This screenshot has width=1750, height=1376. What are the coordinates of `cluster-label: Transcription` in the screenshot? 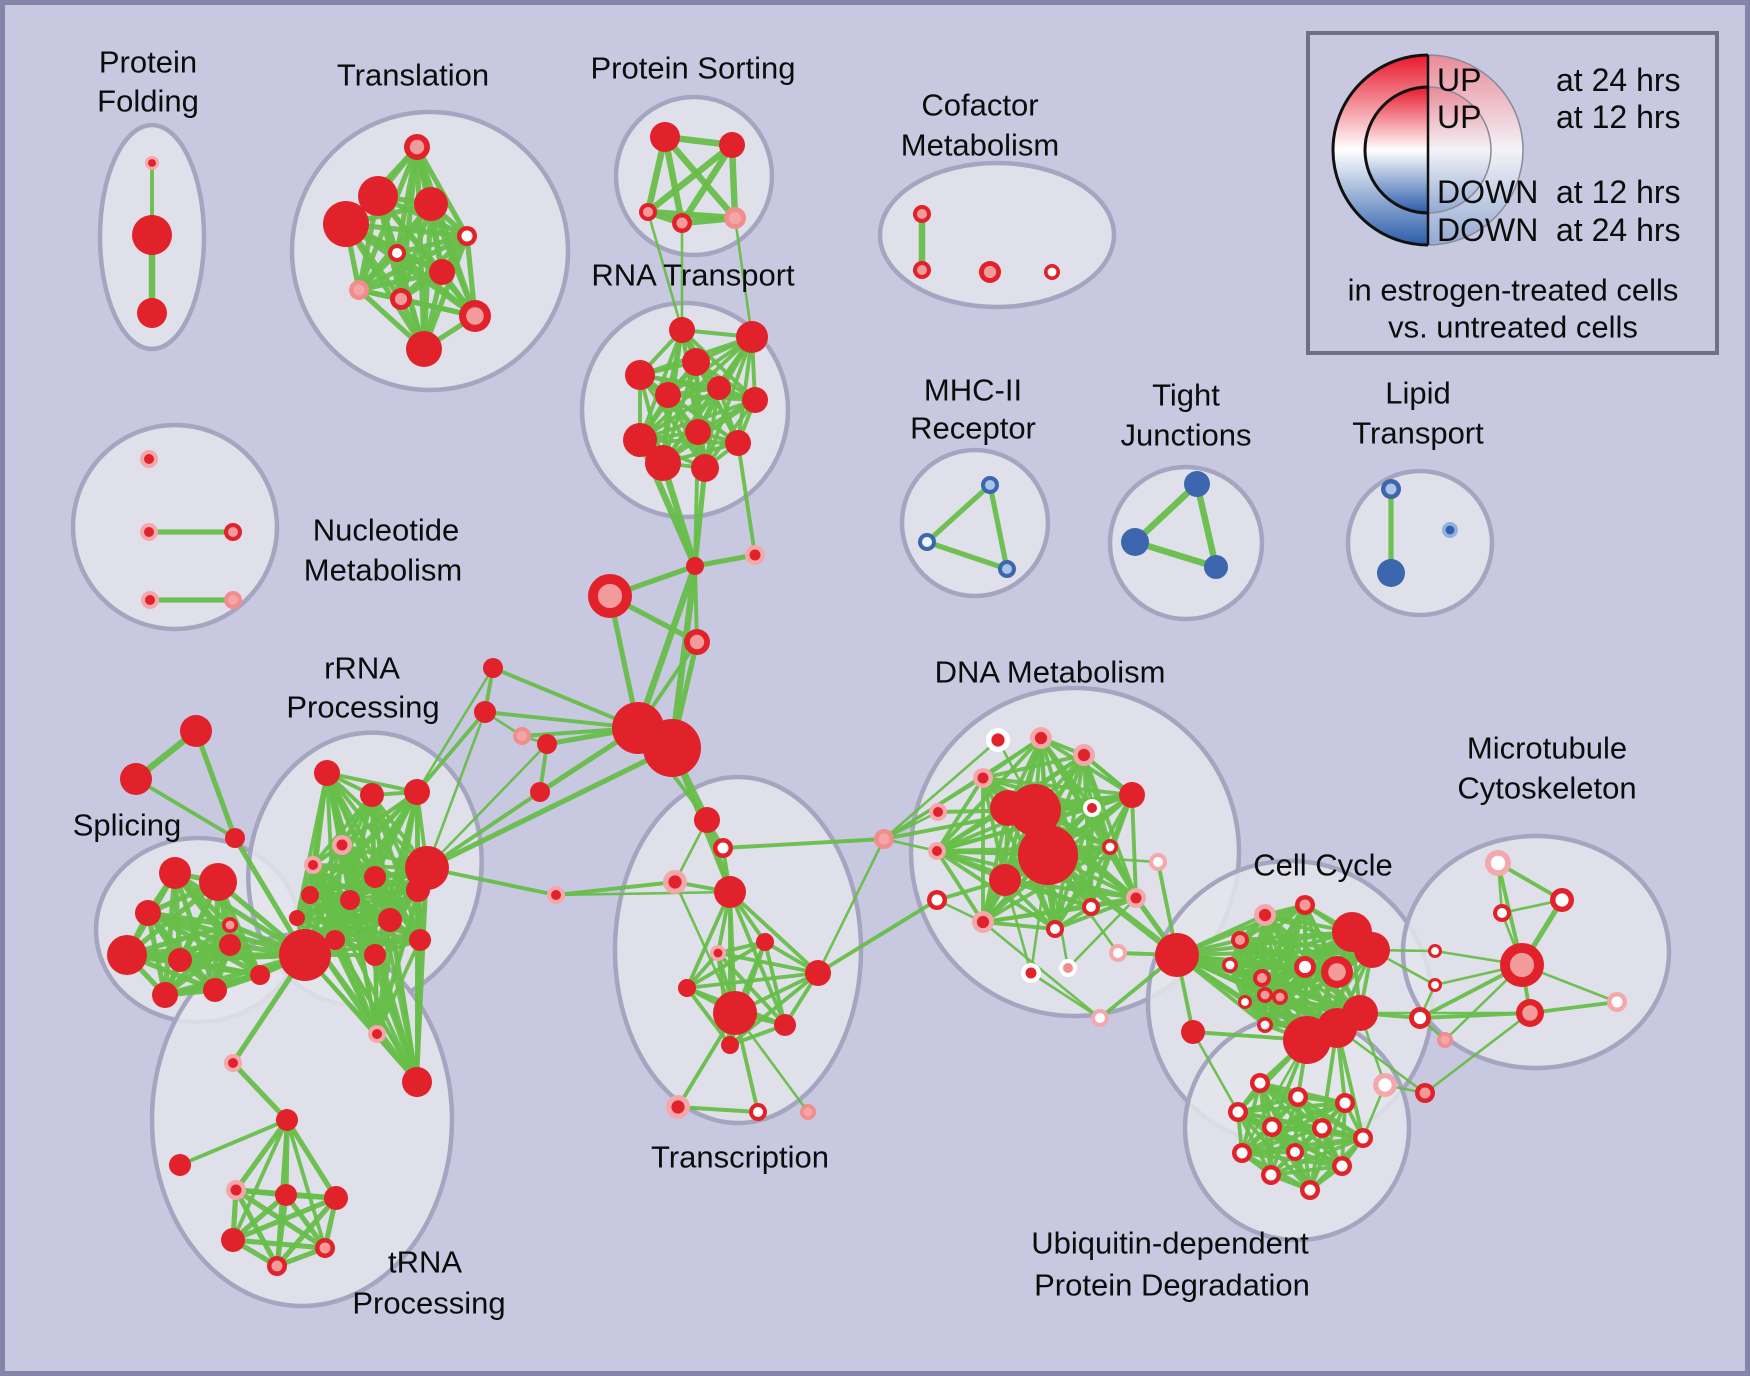 It's located at (740, 1157).